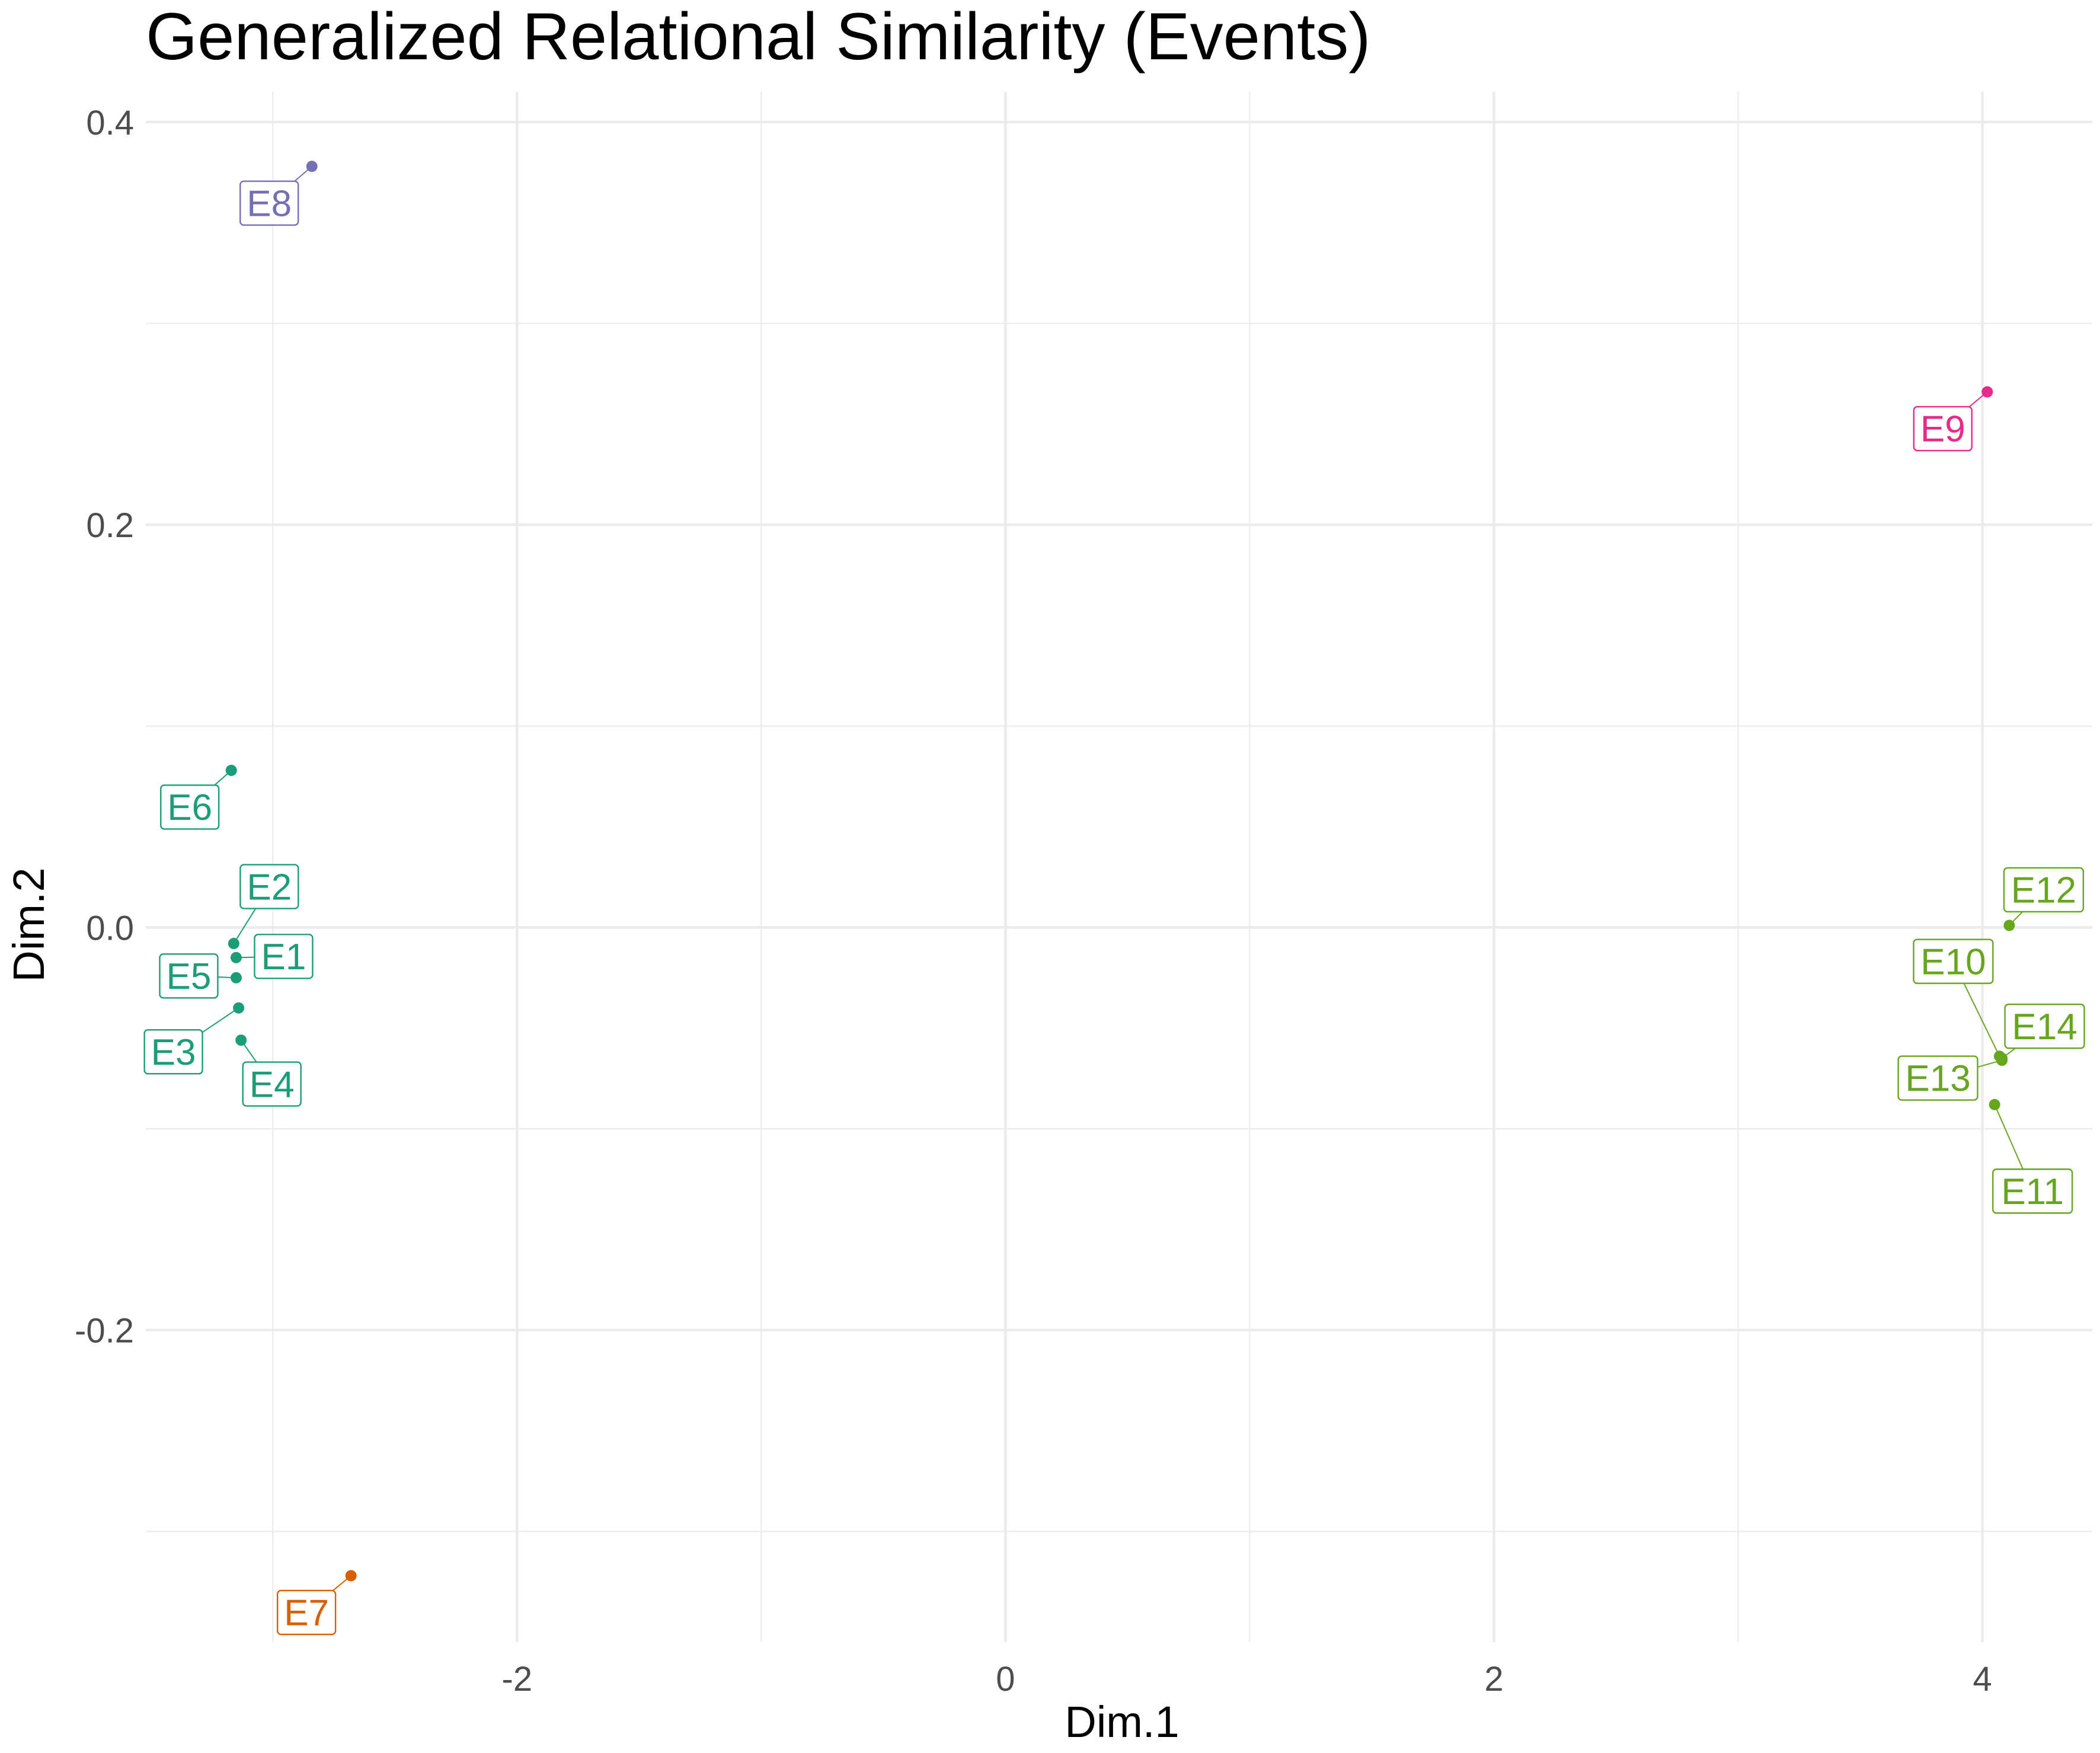 The image size is (2100, 1753). Describe the element at coordinates (1122, 1722) in the screenshot. I see `x-axis-label: Dim.1` at that location.